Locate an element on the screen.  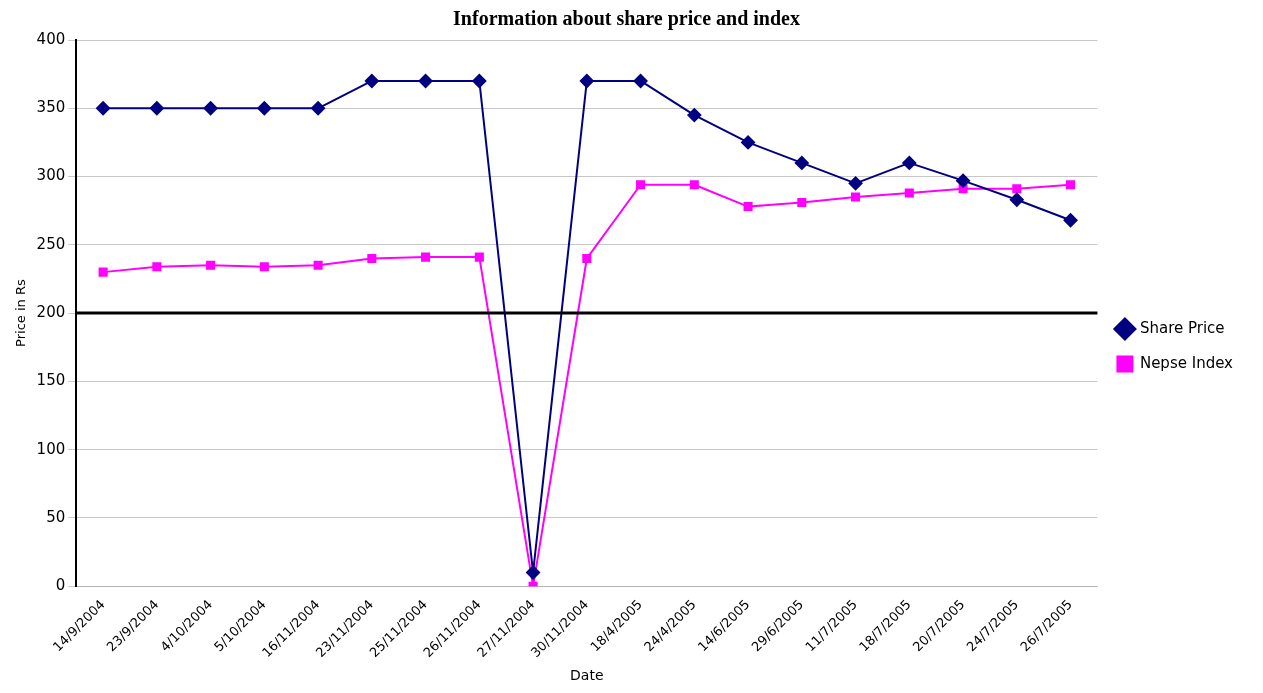
y-axis-title: Price in Rs is located at coordinates (21, 313).